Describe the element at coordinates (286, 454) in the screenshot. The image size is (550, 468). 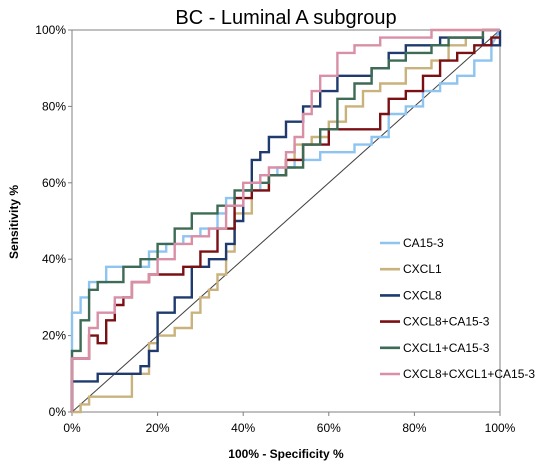
I see `x-axis-title: 100% - Specificity %` at that location.